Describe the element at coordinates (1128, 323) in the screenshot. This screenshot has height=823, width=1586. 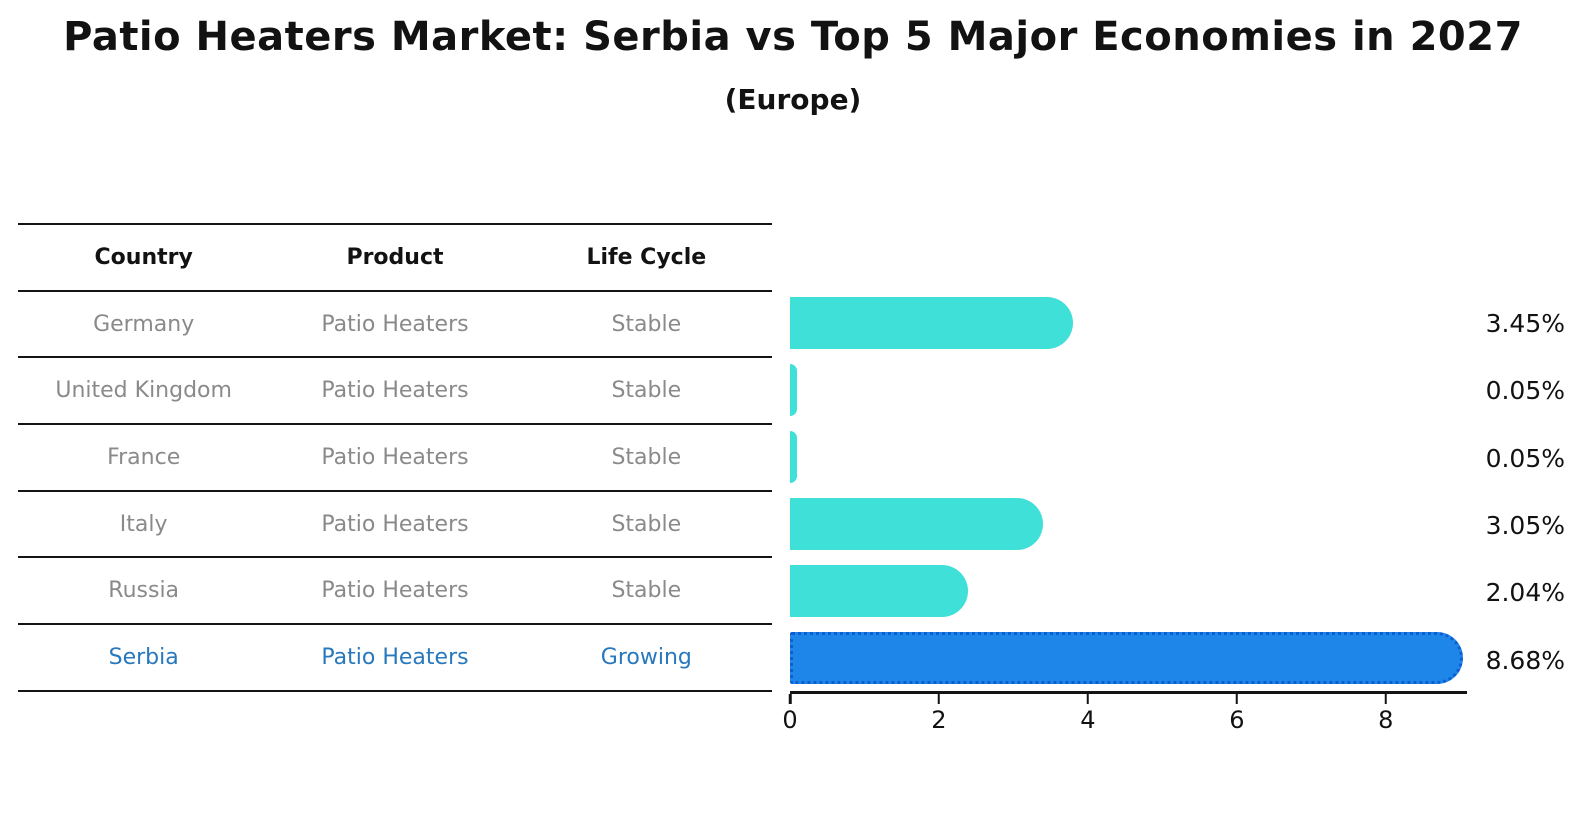
I see `bar-row-germany` at that location.